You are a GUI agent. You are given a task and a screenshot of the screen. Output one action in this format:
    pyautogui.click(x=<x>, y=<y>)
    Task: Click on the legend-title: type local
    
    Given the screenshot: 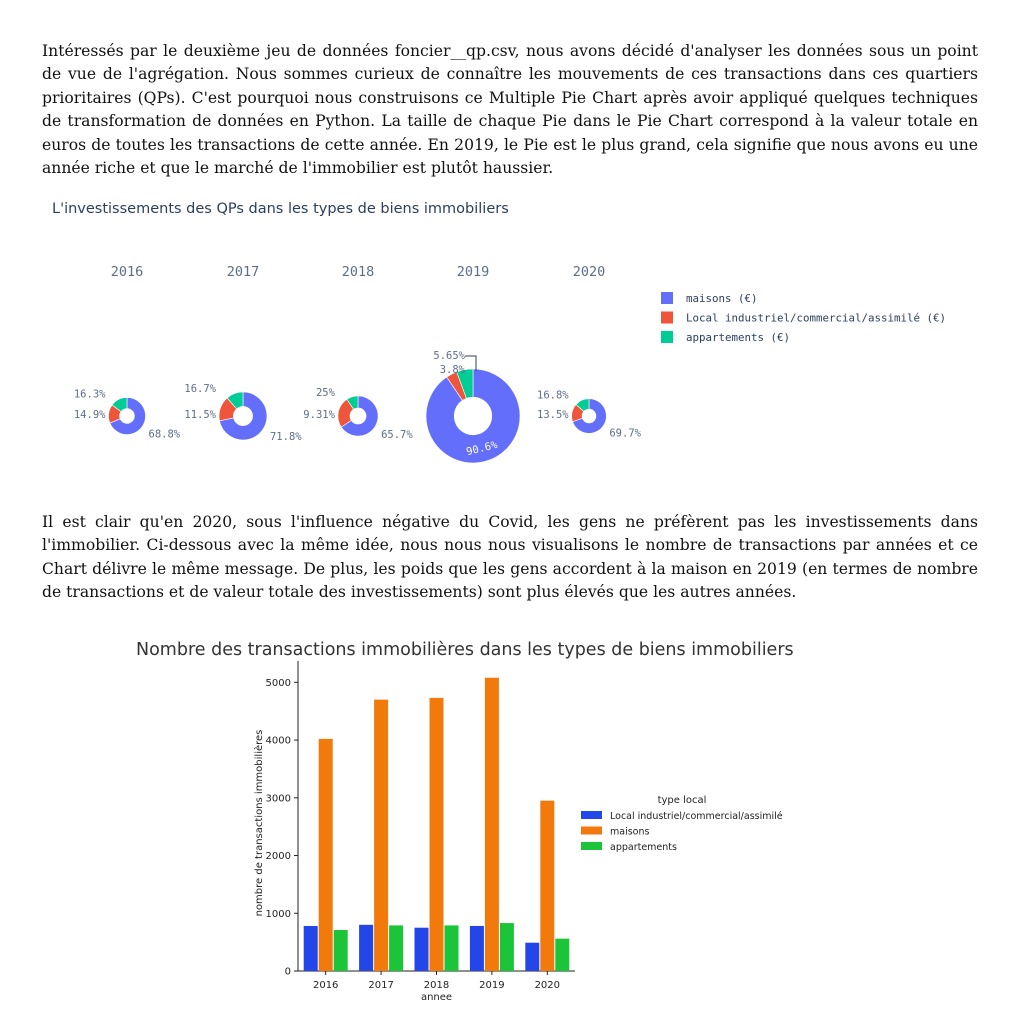 What is the action you would take?
    pyautogui.click(x=682, y=800)
    